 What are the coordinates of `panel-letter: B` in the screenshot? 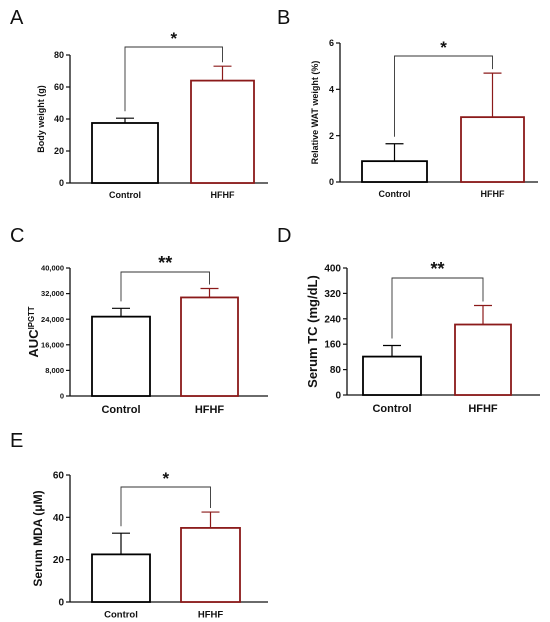 It's located at (283, 18).